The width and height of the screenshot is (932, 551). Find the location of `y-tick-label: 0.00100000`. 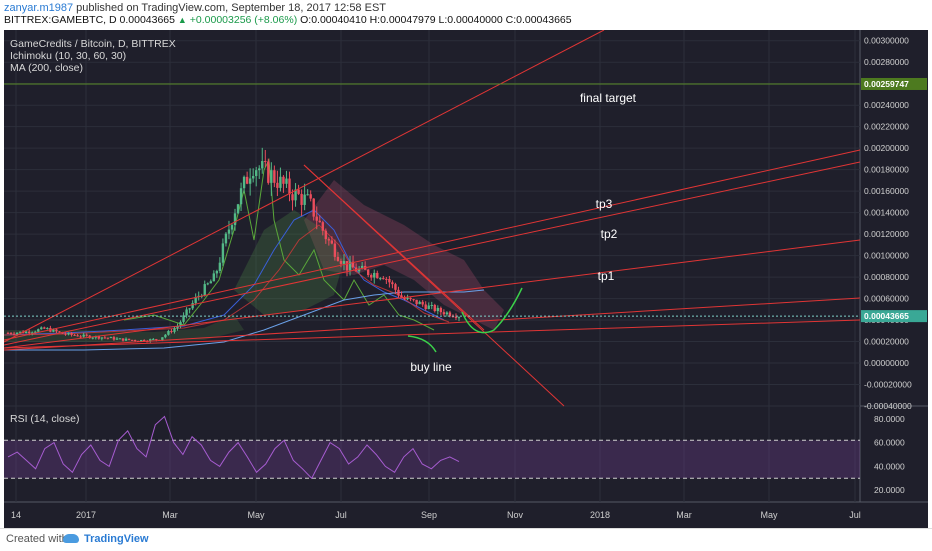

y-tick-label: 0.00100000 is located at coordinates (886, 256).